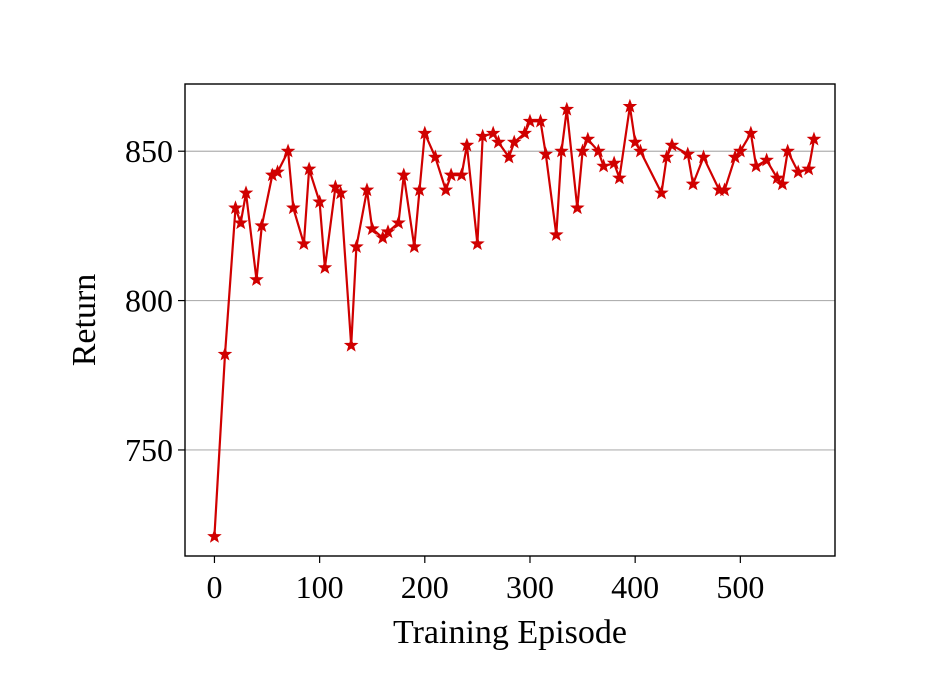 The height and width of the screenshot is (696, 928). What do you see at coordinates (320, 587) in the screenshot?
I see `x-tick-label: 100` at bounding box center [320, 587].